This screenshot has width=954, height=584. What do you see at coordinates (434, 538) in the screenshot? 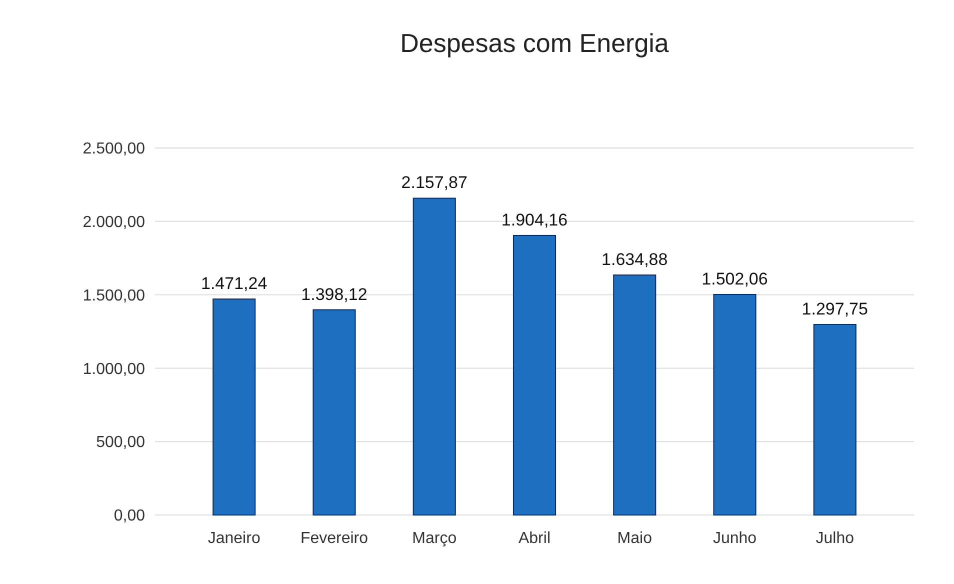
I see `x-tick-label: Março` at bounding box center [434, 538].